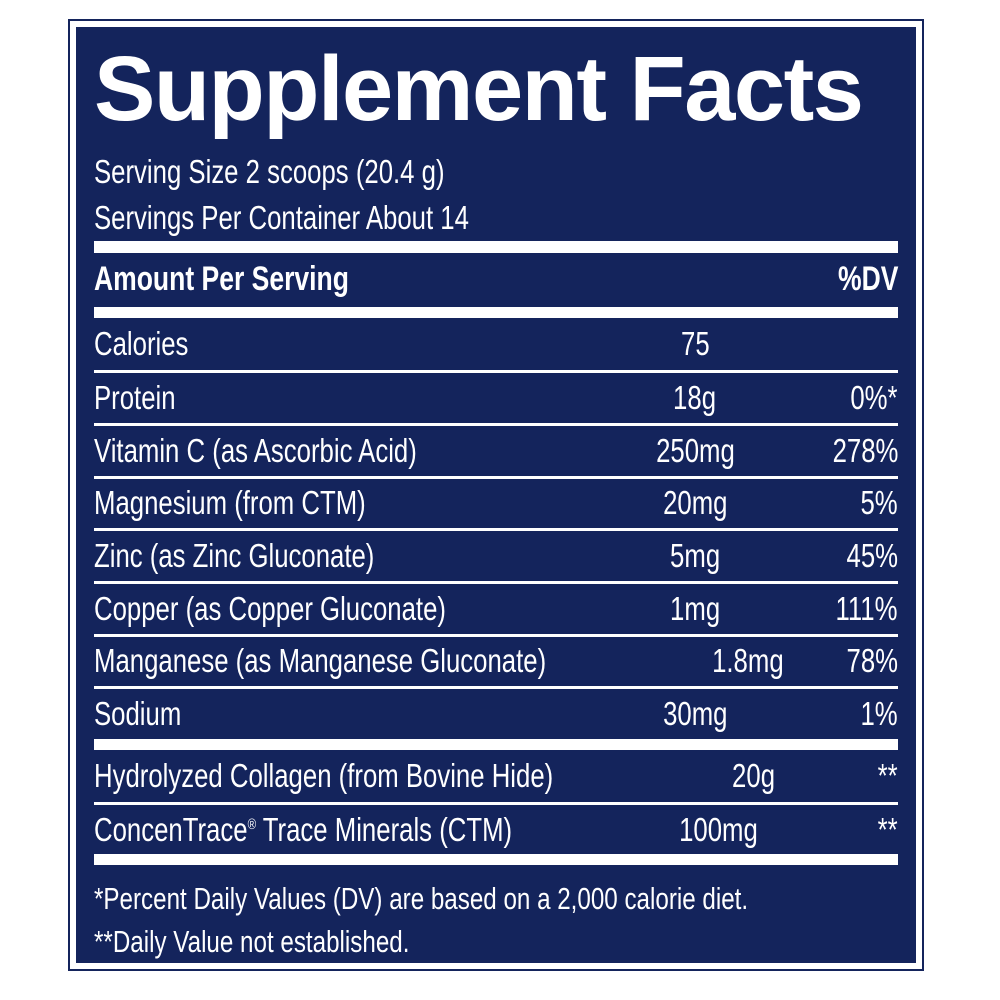 The height and width of the screenshot is (1000, 1000). I want to click on row-name: ConcenTrace® Trace Minerals (CTM), so click(303, 829).